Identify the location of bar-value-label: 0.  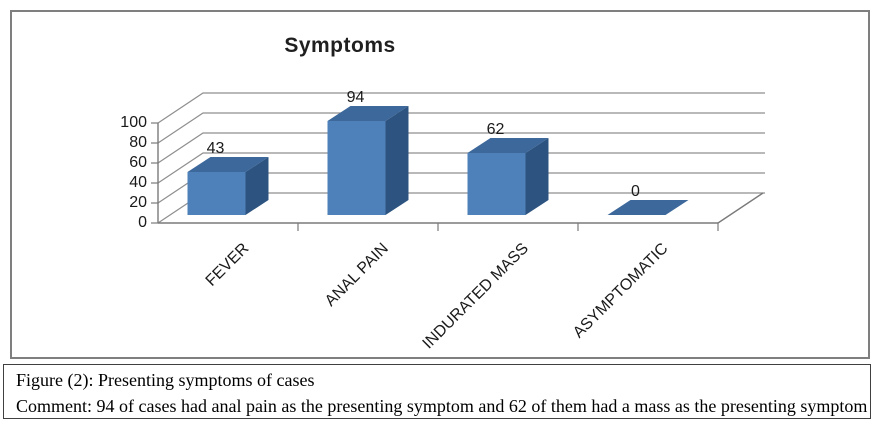
(635, 191).